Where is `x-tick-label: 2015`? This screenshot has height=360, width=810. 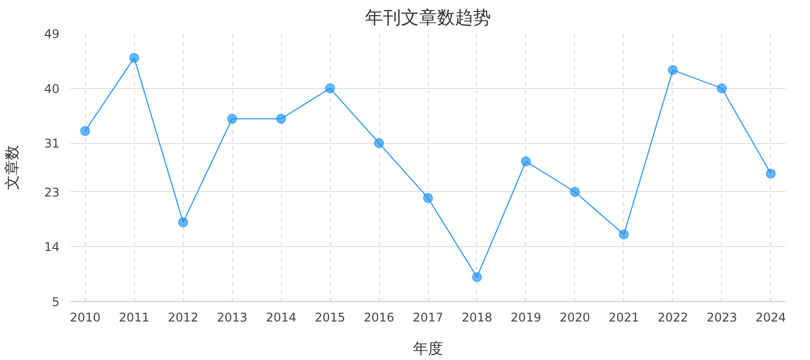 x-tick-label: 2015 is located at coordinates (330, 317).